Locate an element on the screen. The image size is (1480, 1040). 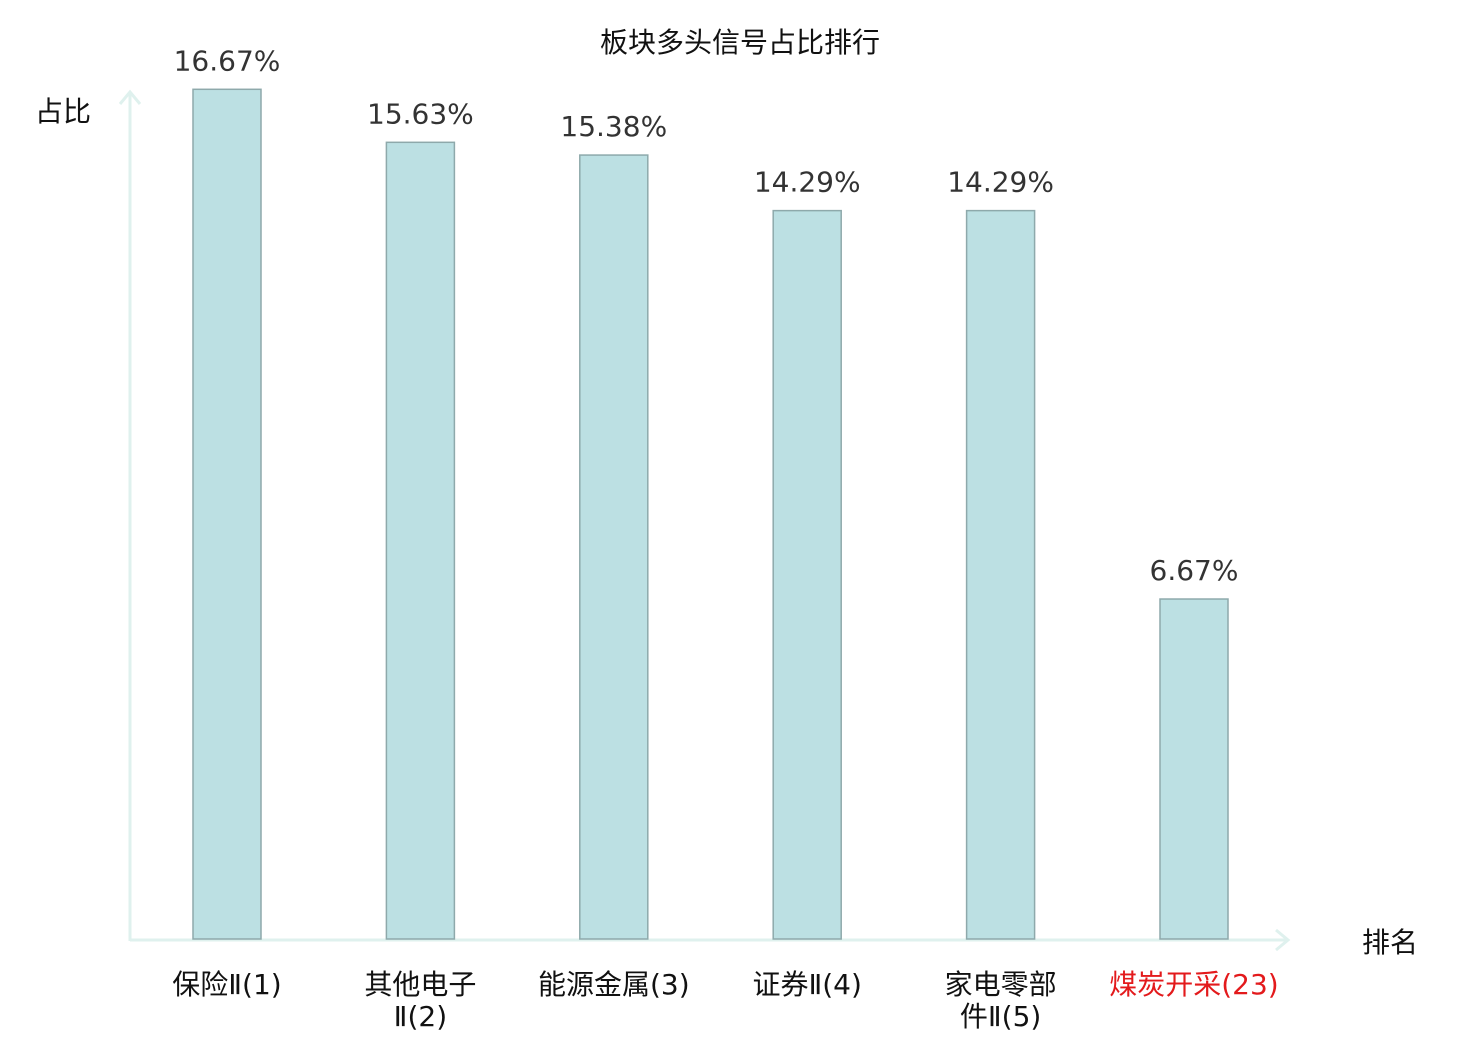
chart-title: 板块多头信号占比排行 is located at coordinates (740, 42).